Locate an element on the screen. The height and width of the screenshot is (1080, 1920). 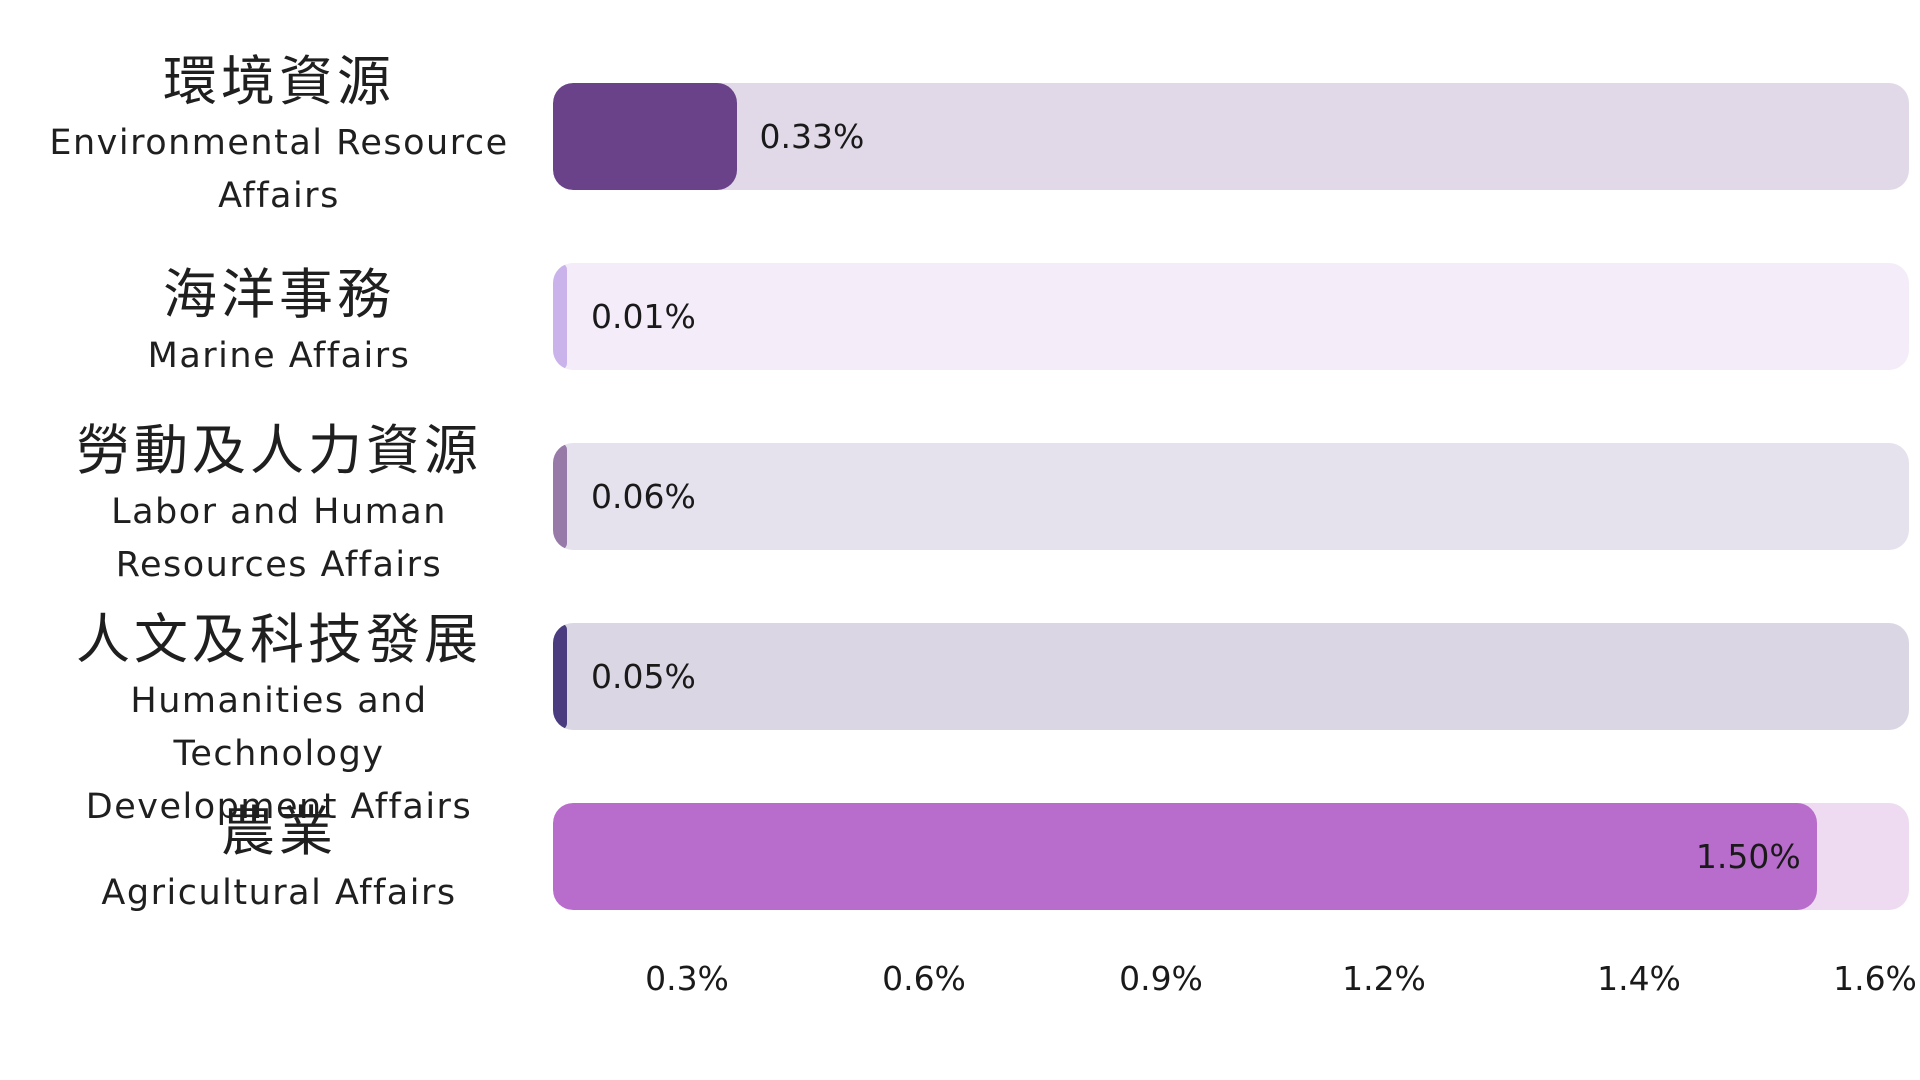
bar-track-environmental: 0.33% is located at coordinates (1231, 136).